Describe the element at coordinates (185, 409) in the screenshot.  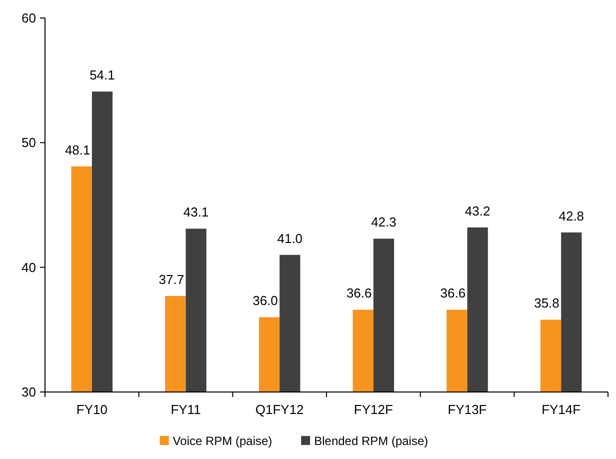
I see `x-tick-label: FY11` at that location.